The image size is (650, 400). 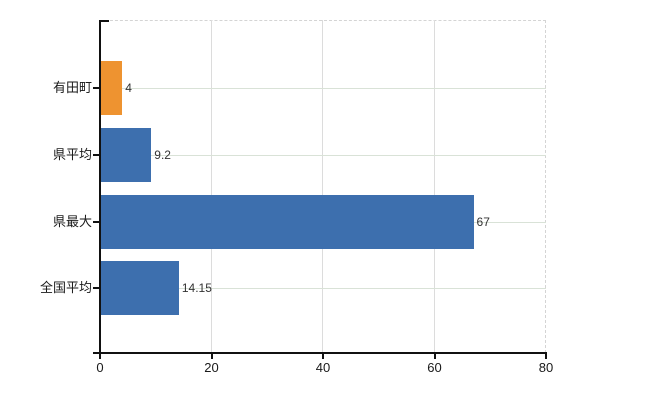 I want to click on category-label: 県平均, so click(x=72, y=154).